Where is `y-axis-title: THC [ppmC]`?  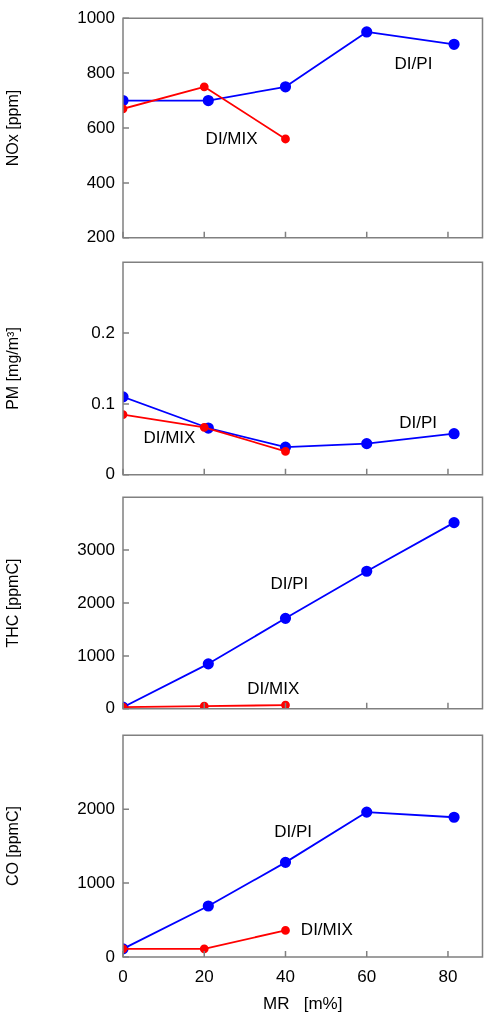
y-axis-title: THC [ppmC] is located at coordinates (13, 603).